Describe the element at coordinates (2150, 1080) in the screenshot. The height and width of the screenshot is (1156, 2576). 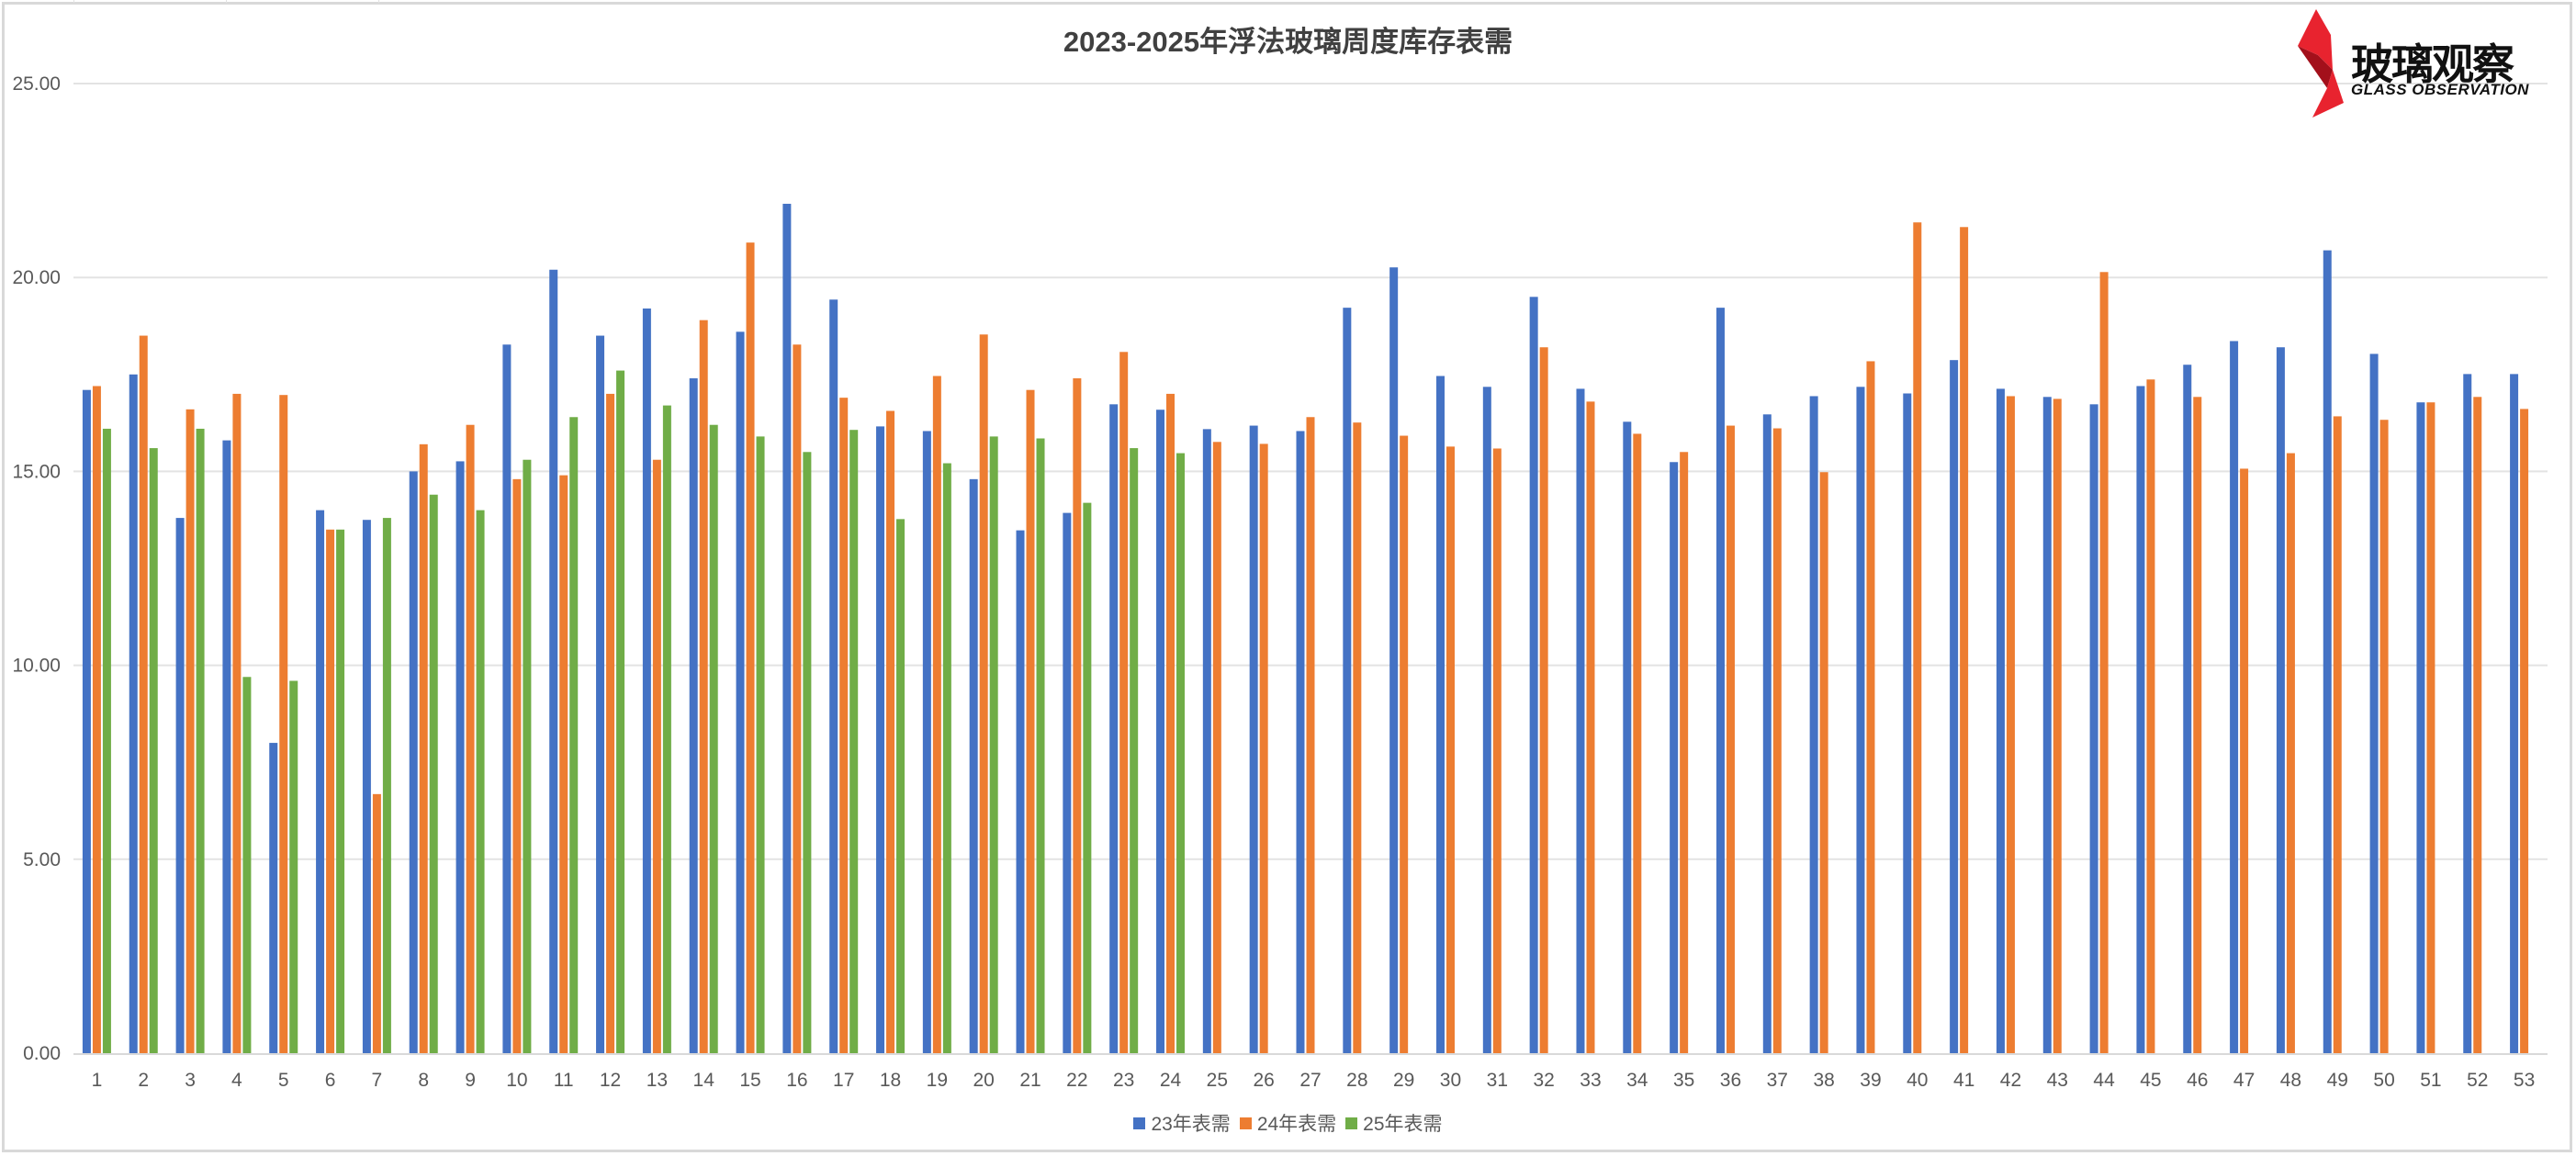
I see `x-tick-label: 45` at that location.